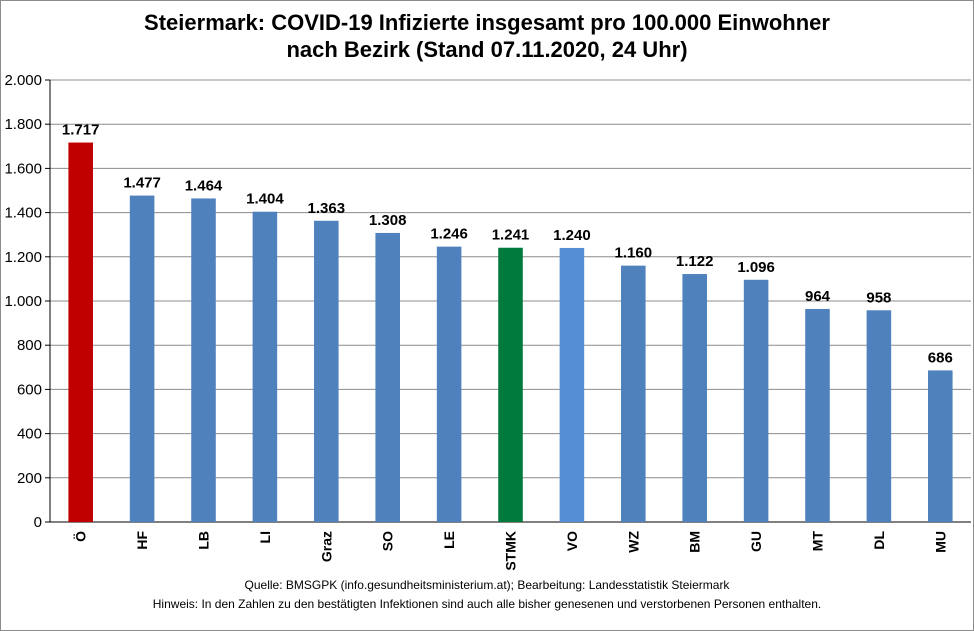 This screenshot has height=631, width=974. Describe the element at coordinates (23, 213) in the screenshot. I see `y-tick-label: 1.400` at that location.